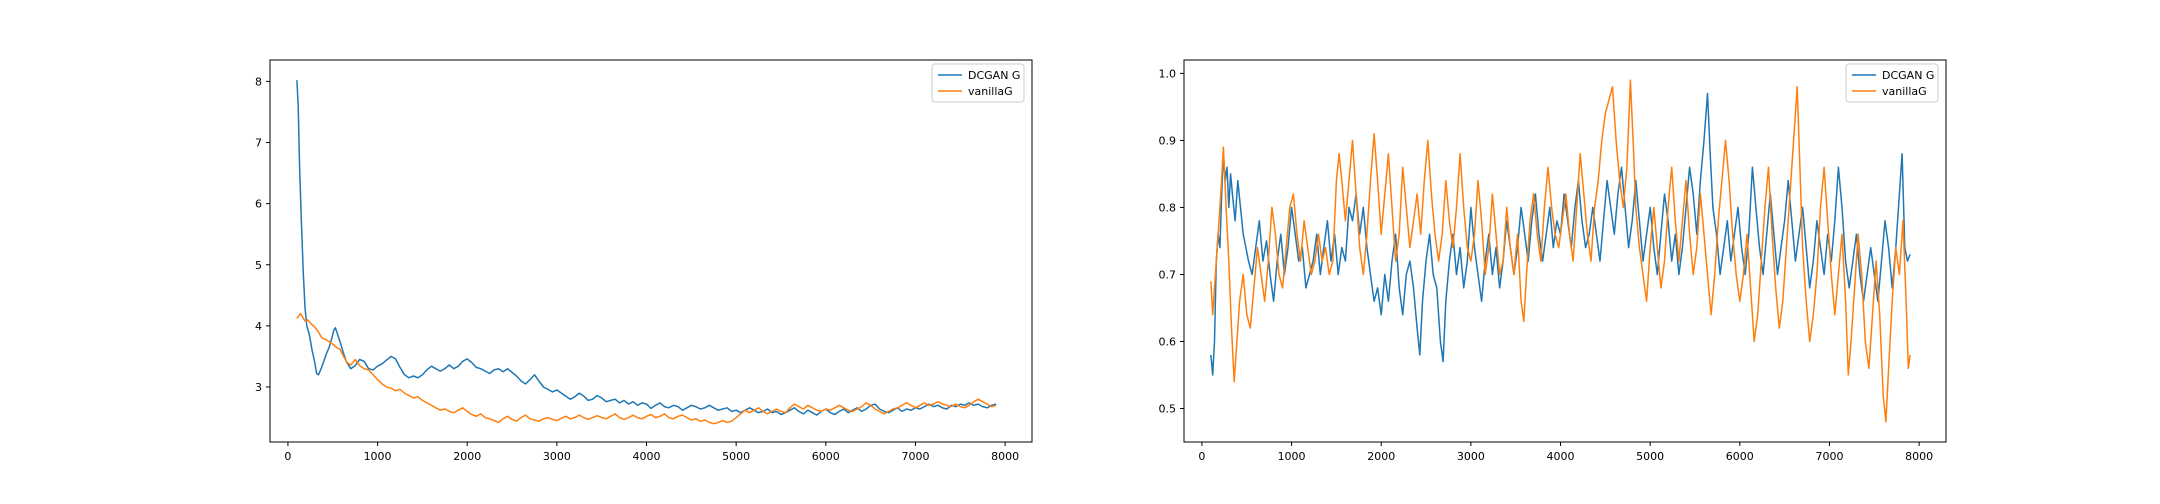 This screenshot has height=504, width=2160. I want to click on right-y-tick-label: 0.9, so click(1168, 140).